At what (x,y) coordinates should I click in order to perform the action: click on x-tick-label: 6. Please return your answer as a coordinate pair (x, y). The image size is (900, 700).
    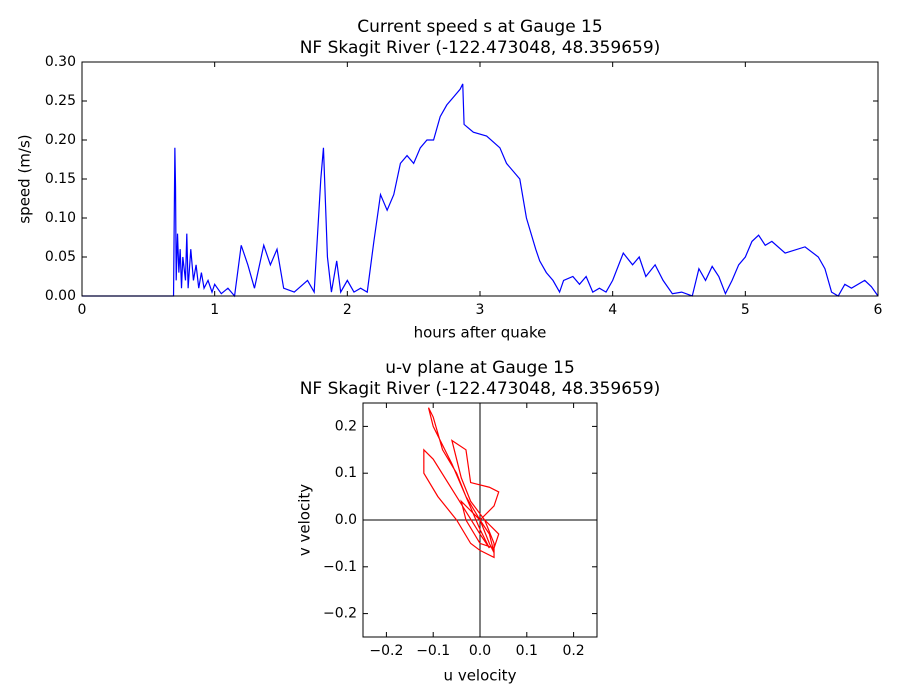
    Looking at the image, I should click on (878, 310).